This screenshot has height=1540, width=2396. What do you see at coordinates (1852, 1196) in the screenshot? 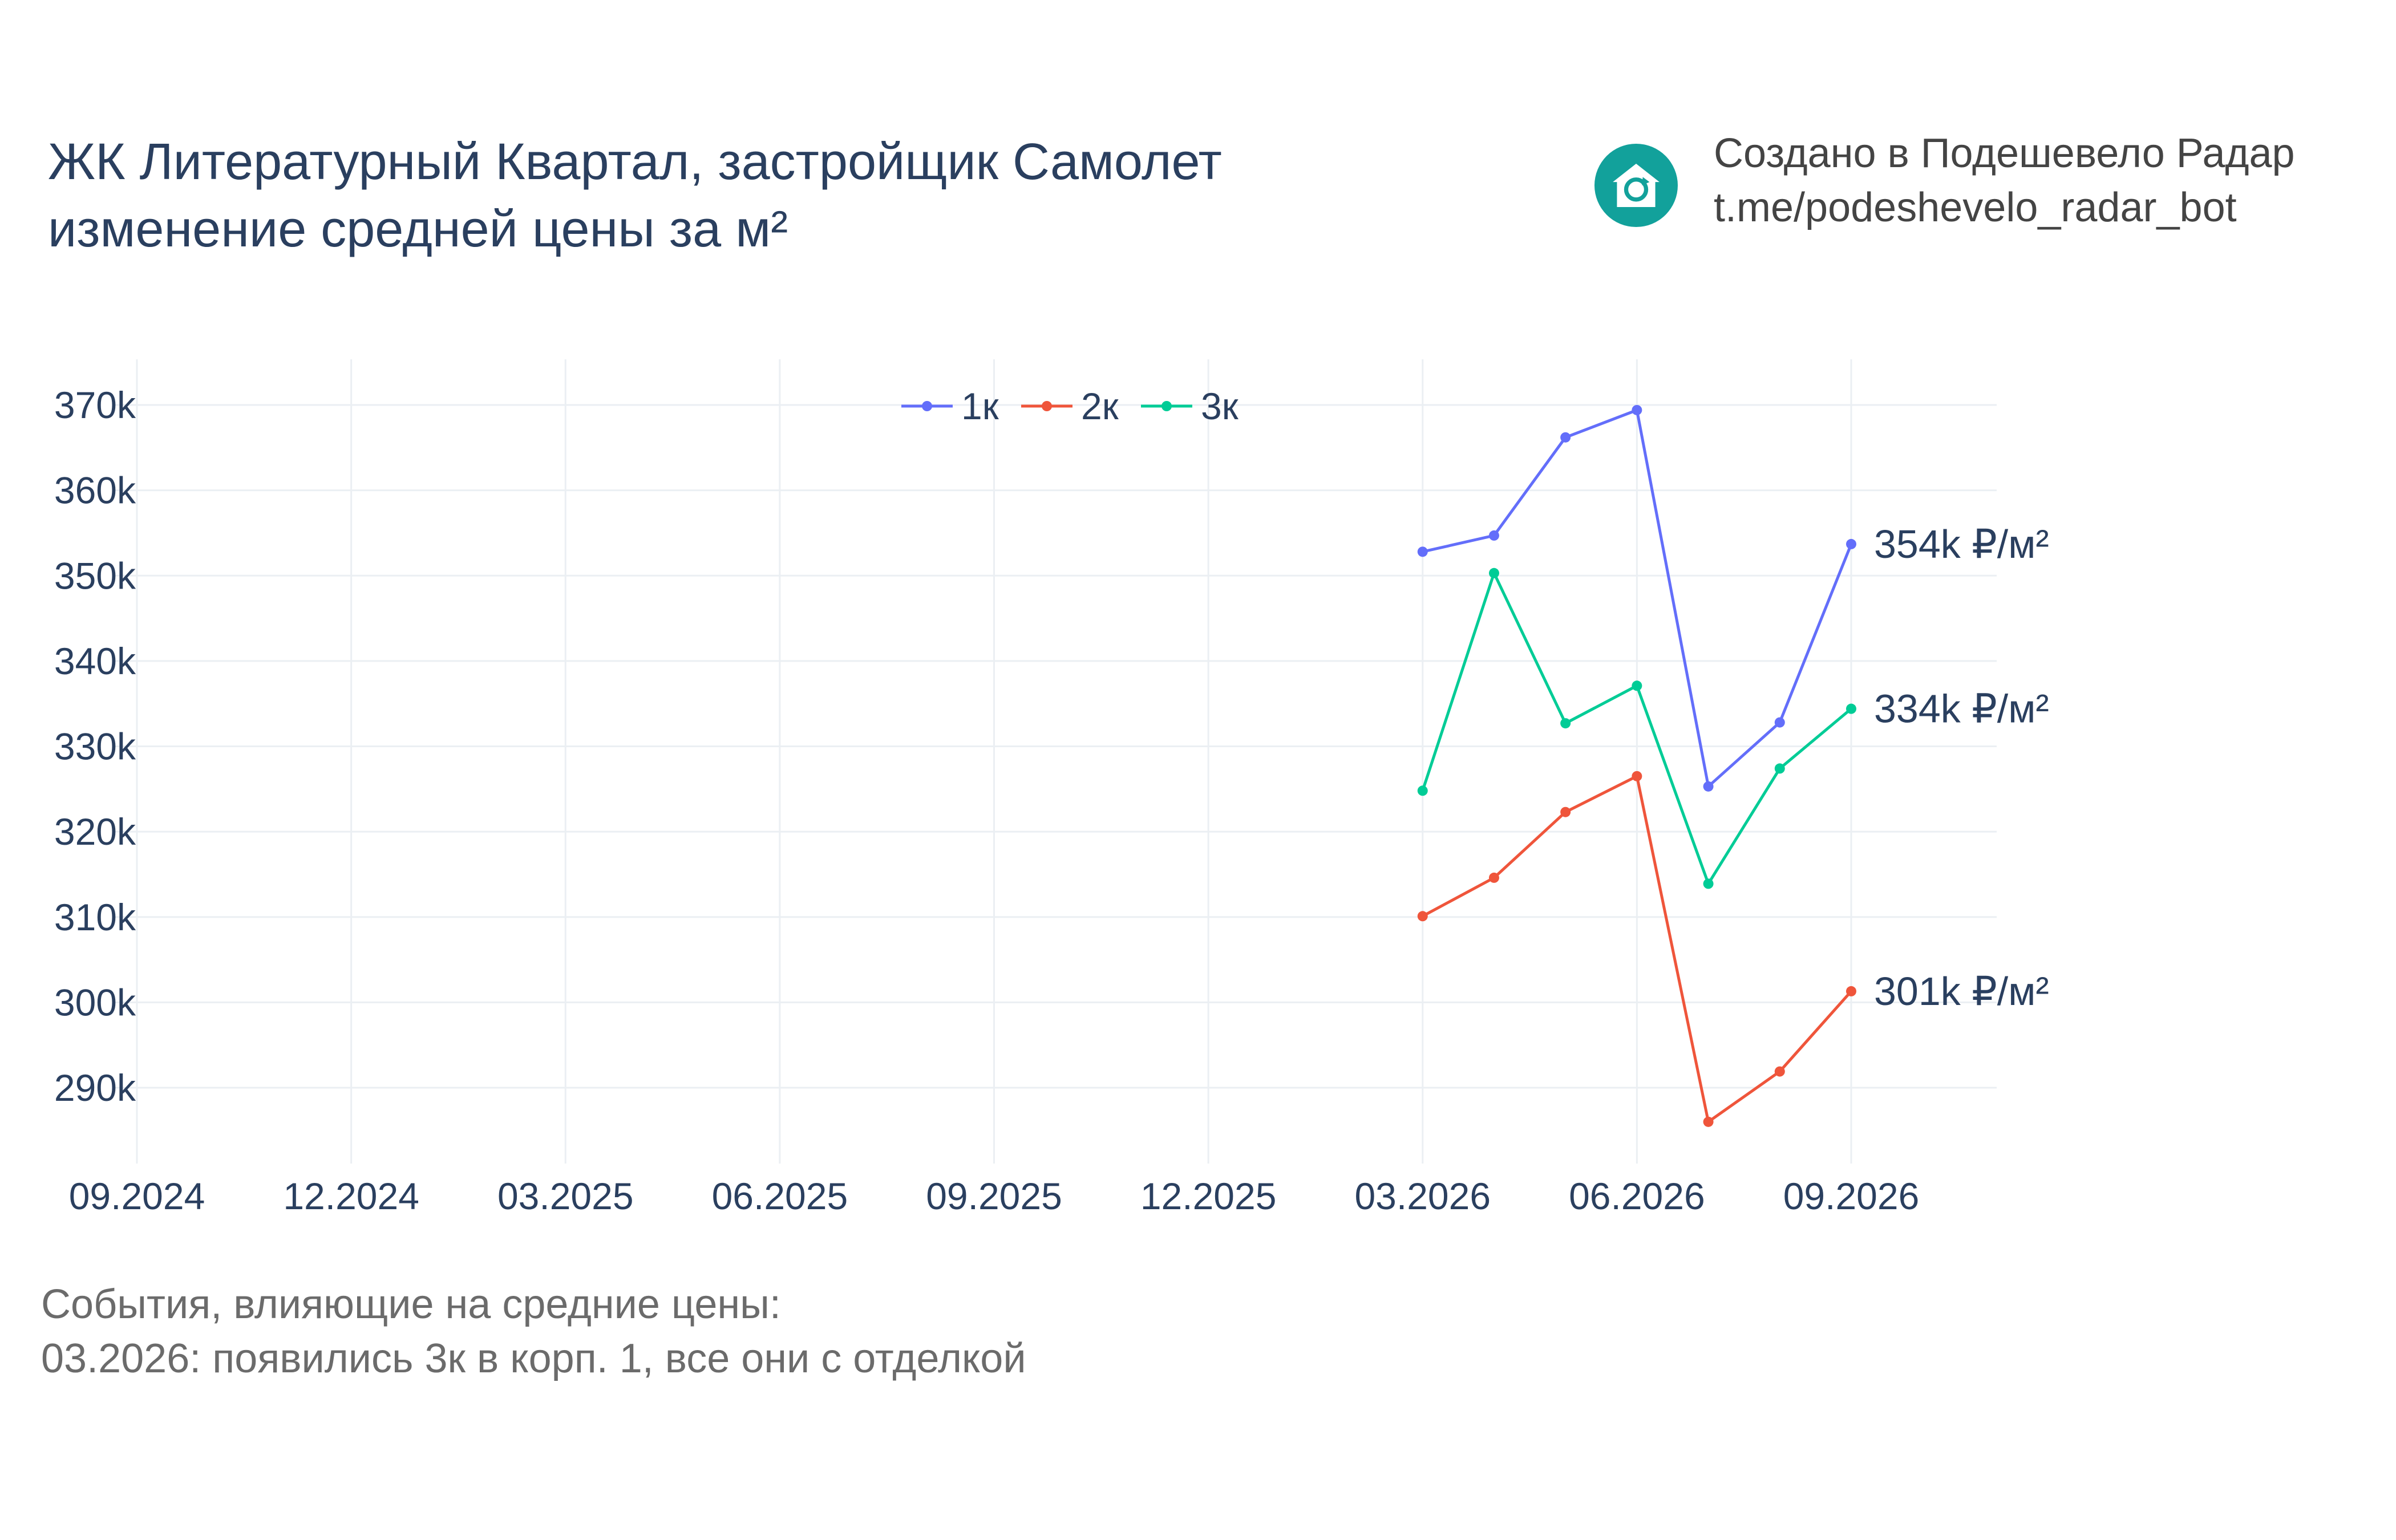
I see `x-tick-label: 09.2026` at bounding box center [1852, 1196].